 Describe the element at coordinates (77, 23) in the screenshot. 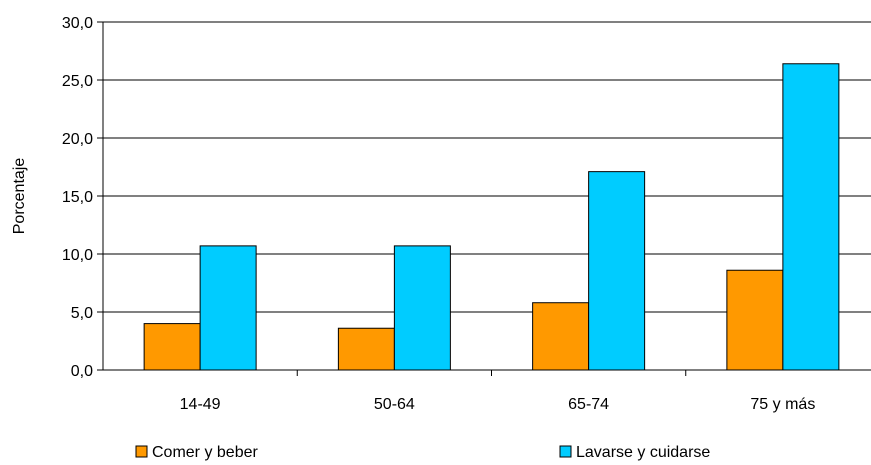

I see `y-tick-label: 30,0` at that location.